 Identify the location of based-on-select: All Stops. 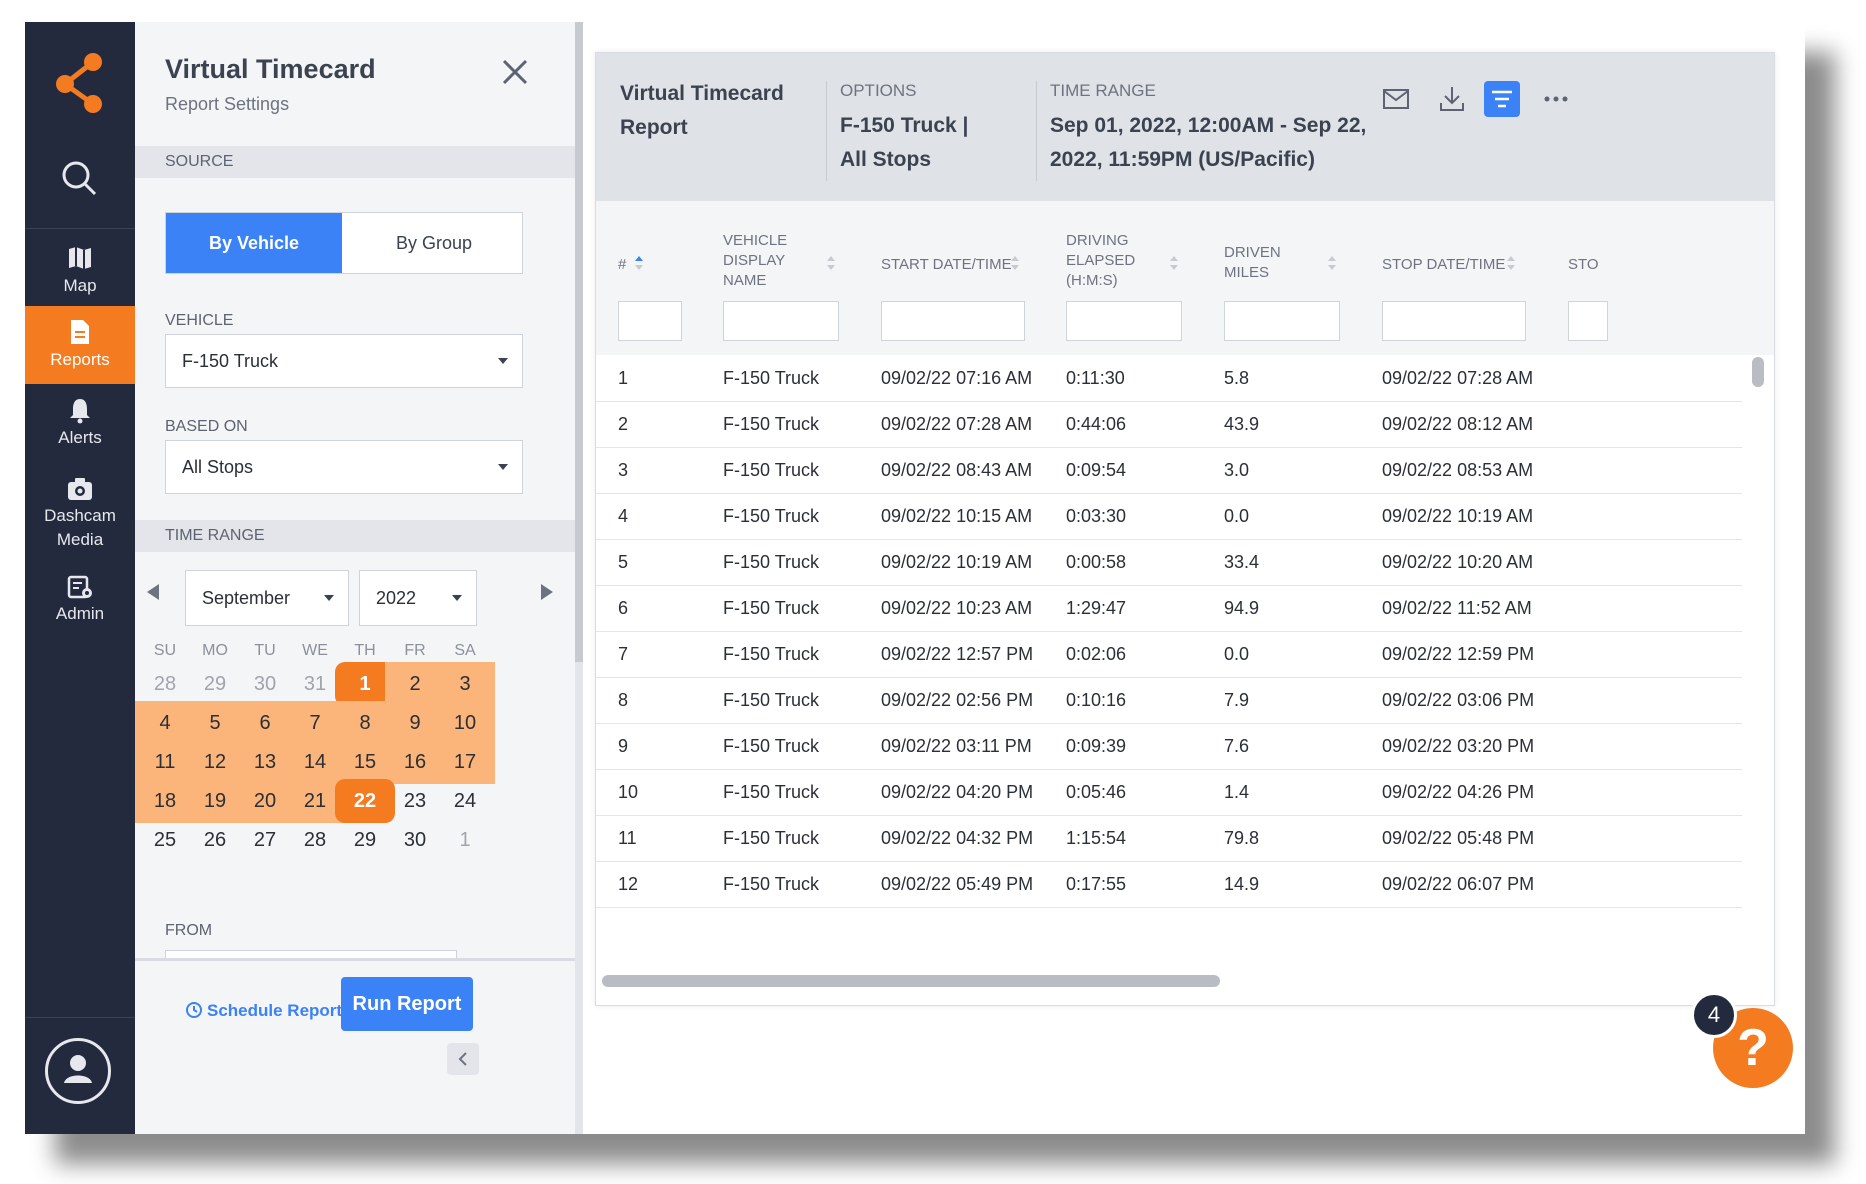
(344, 467).